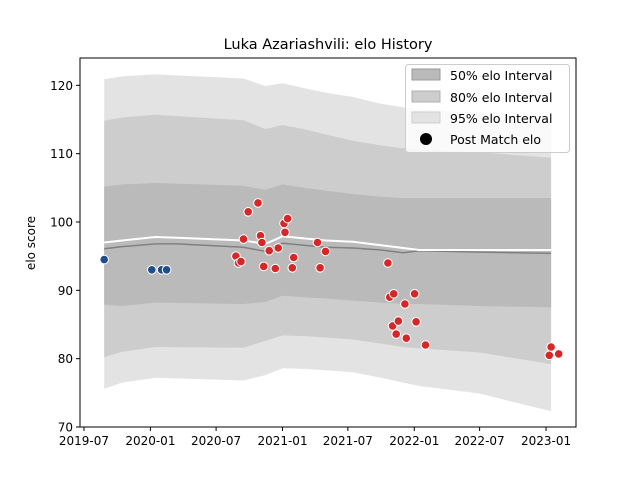 Image resolution: width=640 pixels, height=484 pixels. I want to click on legend-label-95: 95% elo Interval, so click(501, 118).